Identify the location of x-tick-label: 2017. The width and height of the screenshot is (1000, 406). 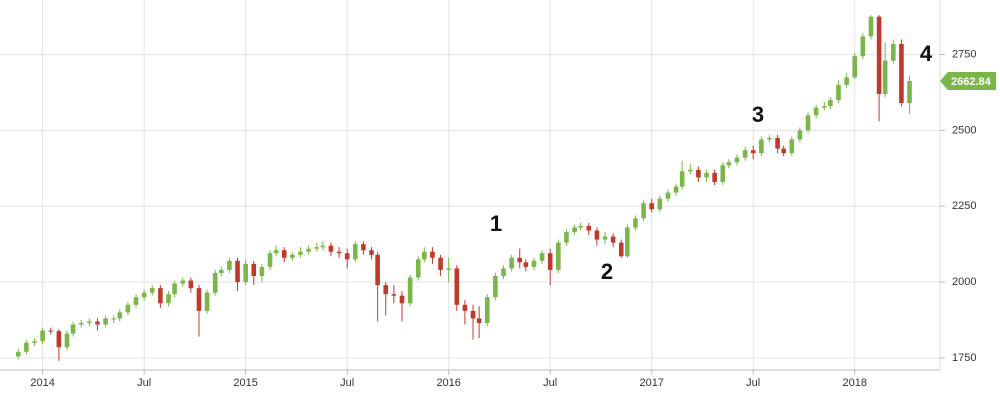
(651, 383).